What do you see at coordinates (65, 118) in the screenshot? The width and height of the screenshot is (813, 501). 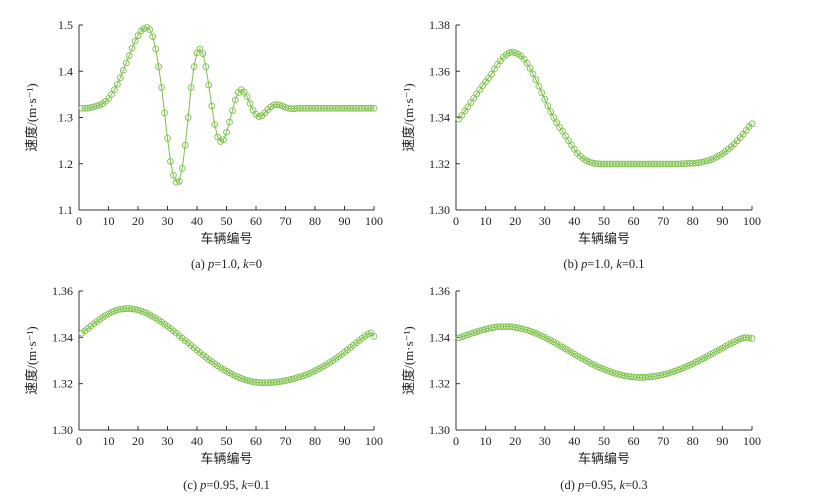 I see `y-tick-label: 1.3` at bounding box center [65, 118].